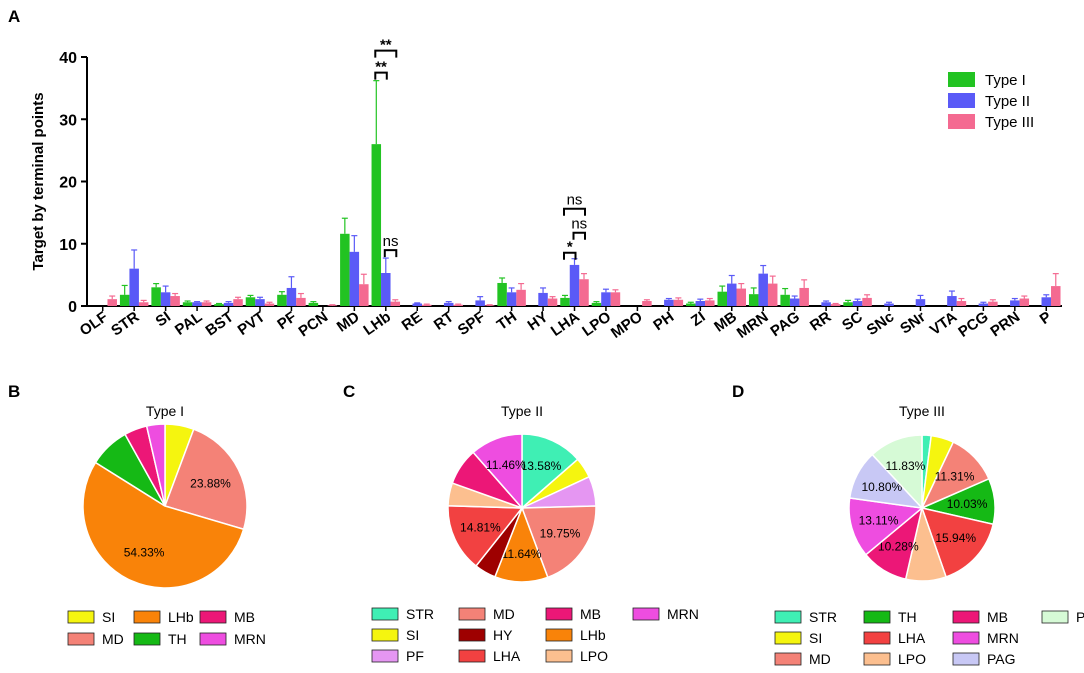 The width and height of the screenshot is (1084, 673). What do you see at coordinates (560, 534) in the screenshot?
I see `pie-slice-label-md: 19.75%` at bounding box center [560, 534].